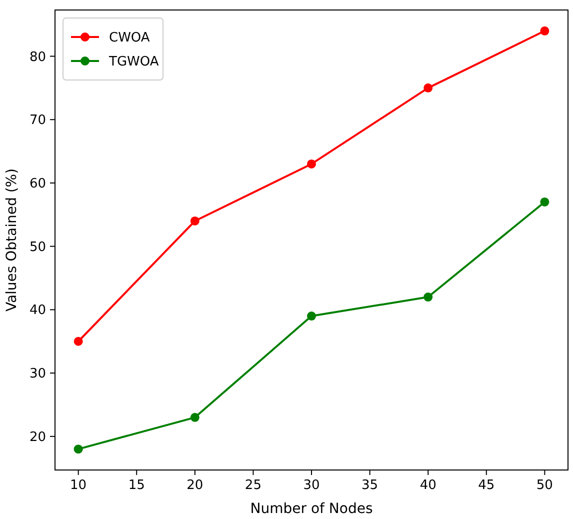 The image size is (573, 519). Describe the element at coordinates (37, 374) in the screenshot. I see `y-tick-label: 30` at that location.